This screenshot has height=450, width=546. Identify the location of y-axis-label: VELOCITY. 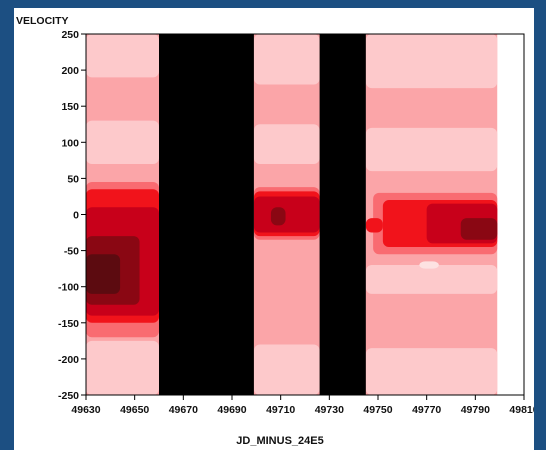
(42, 21).